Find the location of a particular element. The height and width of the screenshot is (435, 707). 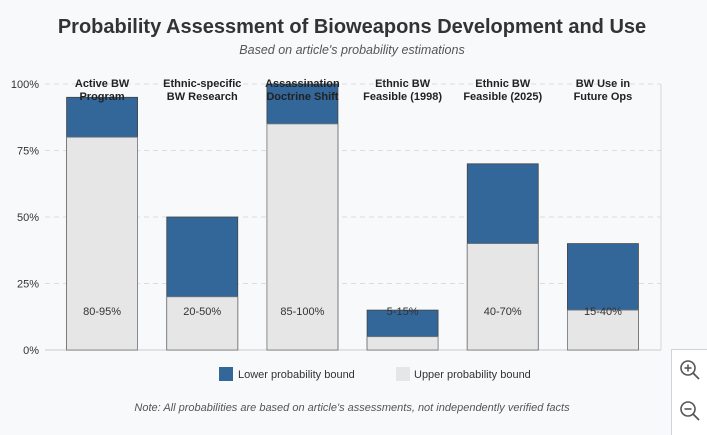

y-tick-label: 50% is located at coordinates (28, 218).